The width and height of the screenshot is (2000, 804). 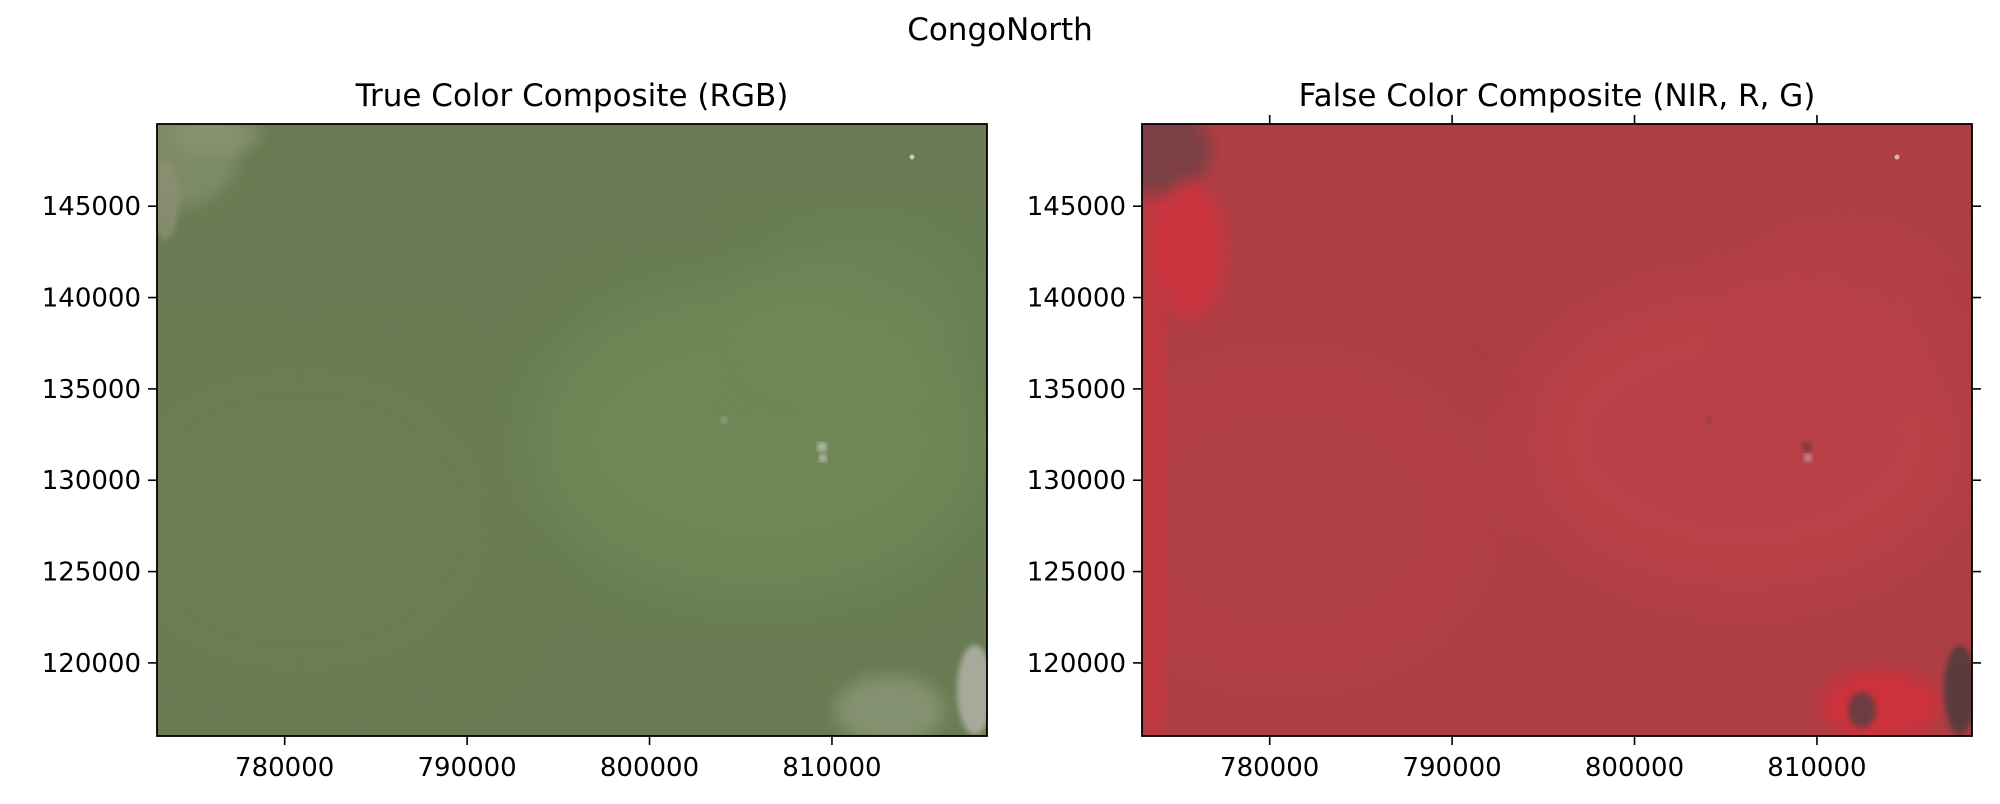 I want to click on figure-suptitle: CongoNorth, so click(x=1000, y=30).